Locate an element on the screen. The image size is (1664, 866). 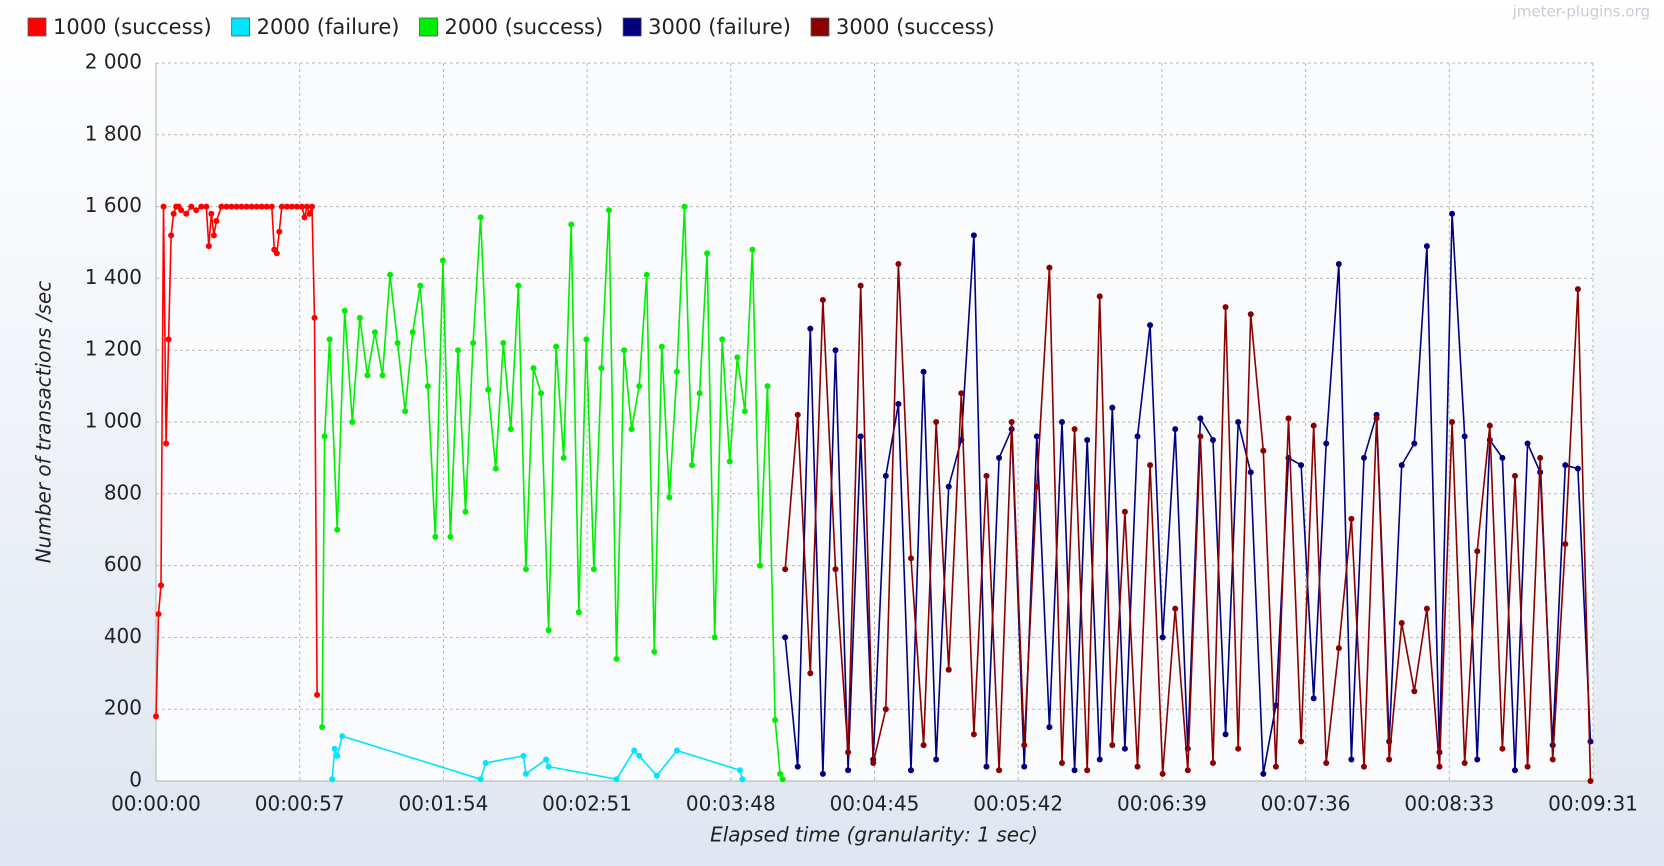
y-tick-label: 400 is located at coordinates (123, 636).